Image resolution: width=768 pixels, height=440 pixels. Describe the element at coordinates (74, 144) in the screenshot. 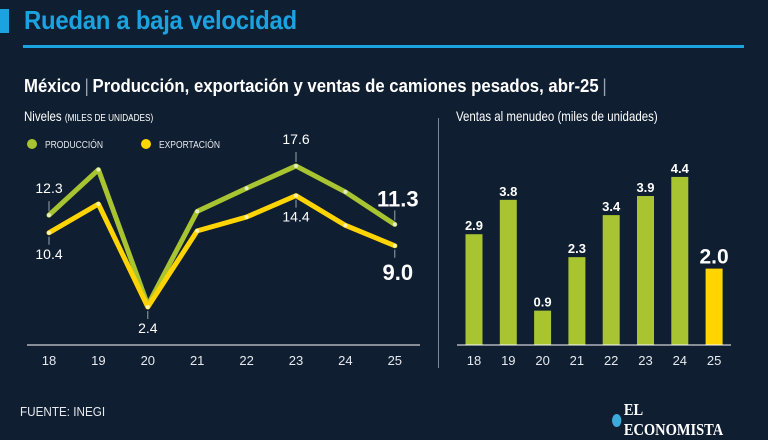

I see `legend-label: PRODUCCIÓN` at that location.